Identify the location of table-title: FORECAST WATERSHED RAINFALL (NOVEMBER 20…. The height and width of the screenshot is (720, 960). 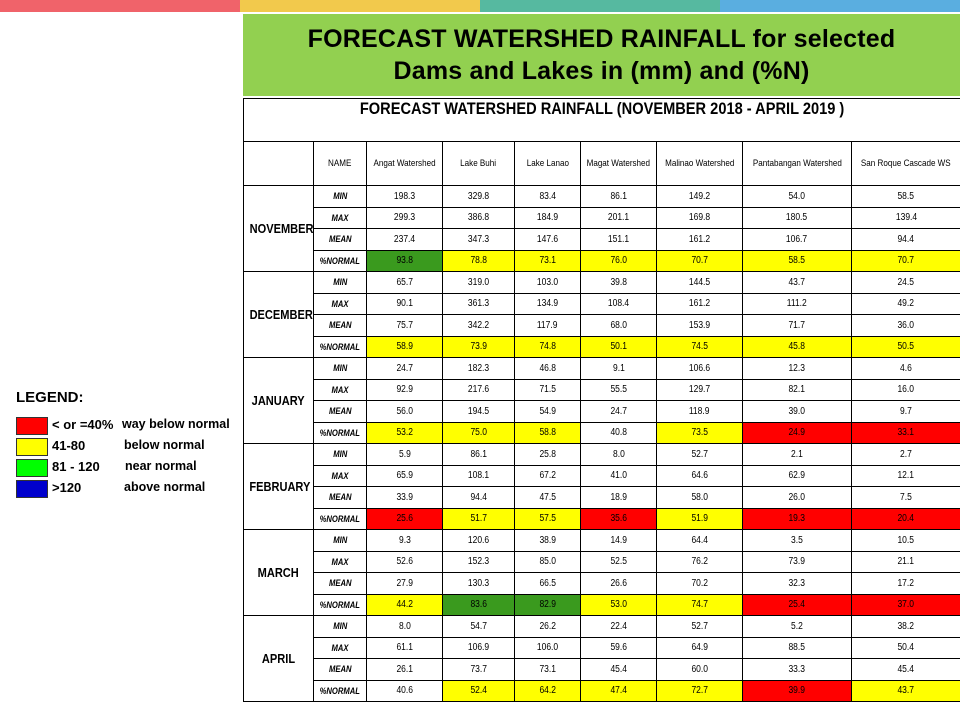
(602, 109).